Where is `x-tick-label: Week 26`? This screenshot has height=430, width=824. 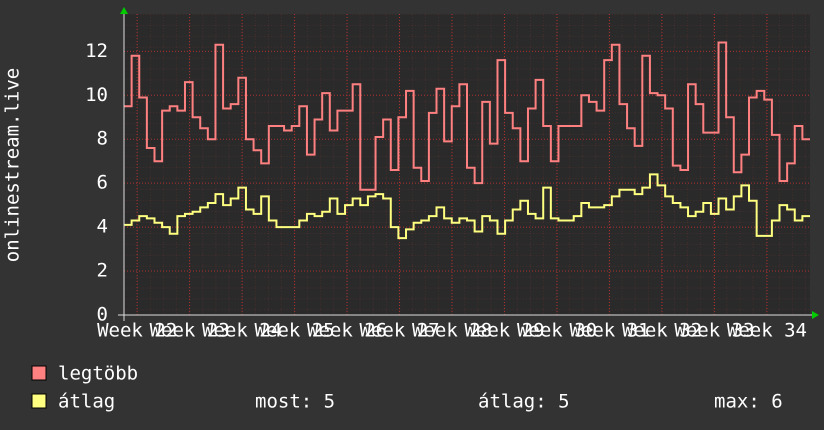 x-tick-label: Week 26 is located at coordinates (347, 331).